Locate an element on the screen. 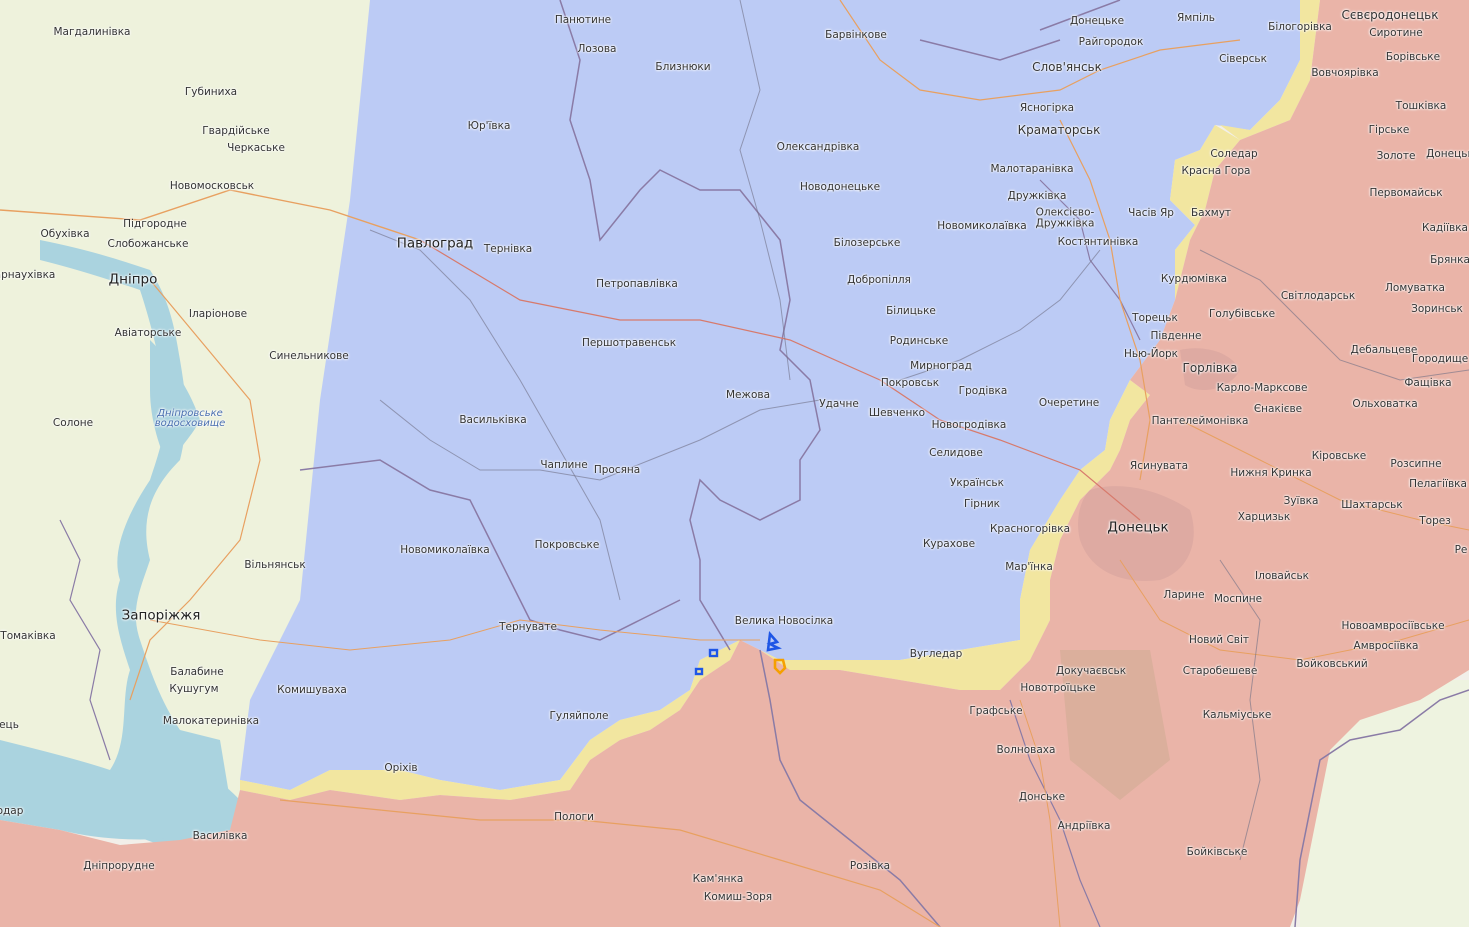  place-label: Балабине is located at coordinates (197, 671).